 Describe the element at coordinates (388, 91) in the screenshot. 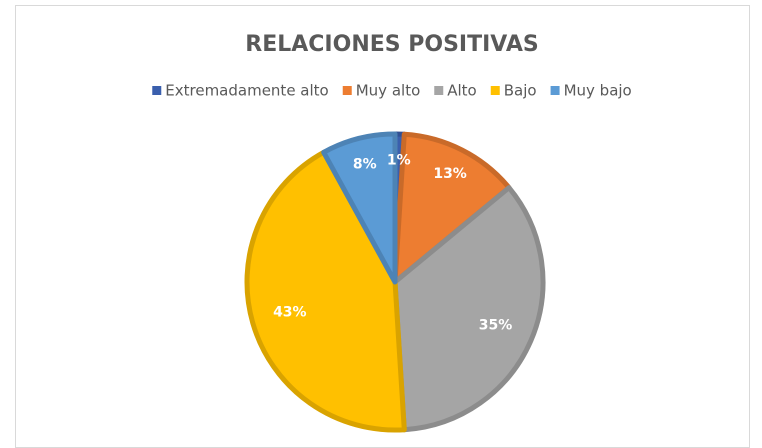

I see `legend-label: Muy alto` at that location.